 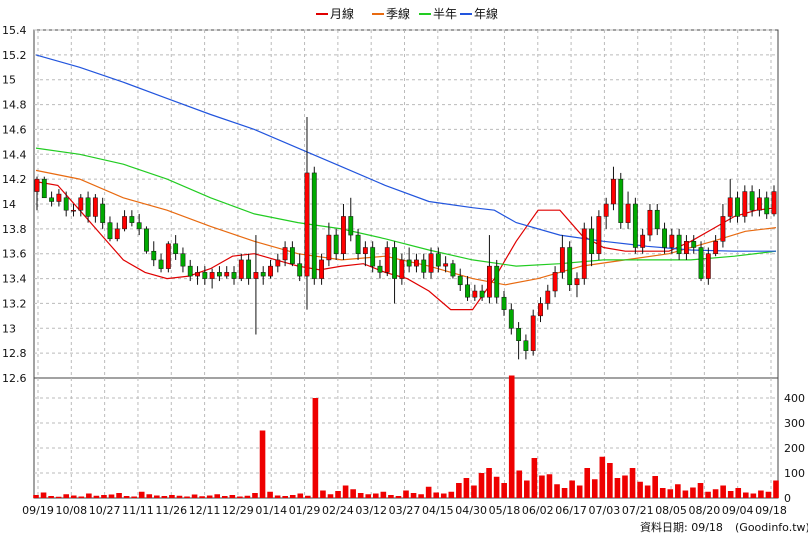 I want to click on date-tick-label: 09/04, so click(x=738, y=510).